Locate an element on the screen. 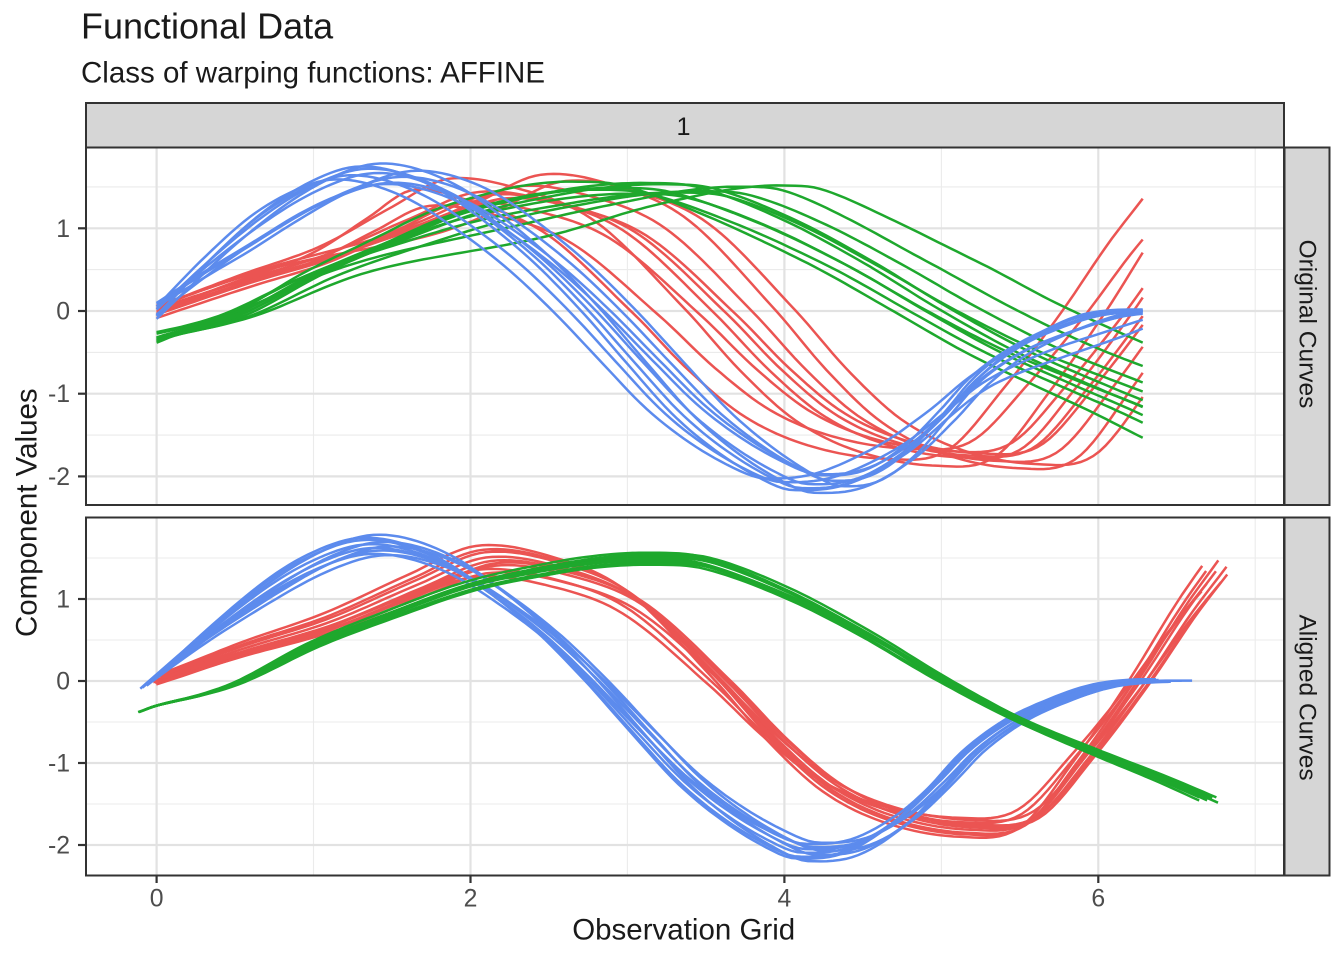 The image size is (1344, 965). svg-text: Original Curves is located at coordinates (1307, 324).